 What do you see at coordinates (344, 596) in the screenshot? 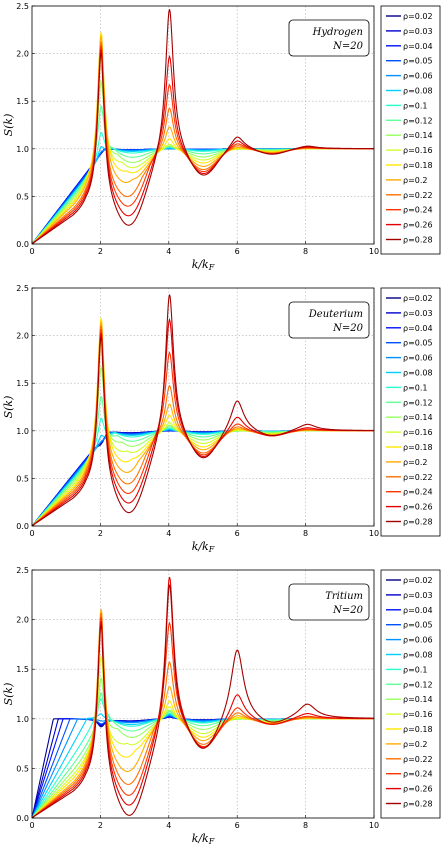
I see `annotation-species: Tritium` at bounding box center [344, 596].